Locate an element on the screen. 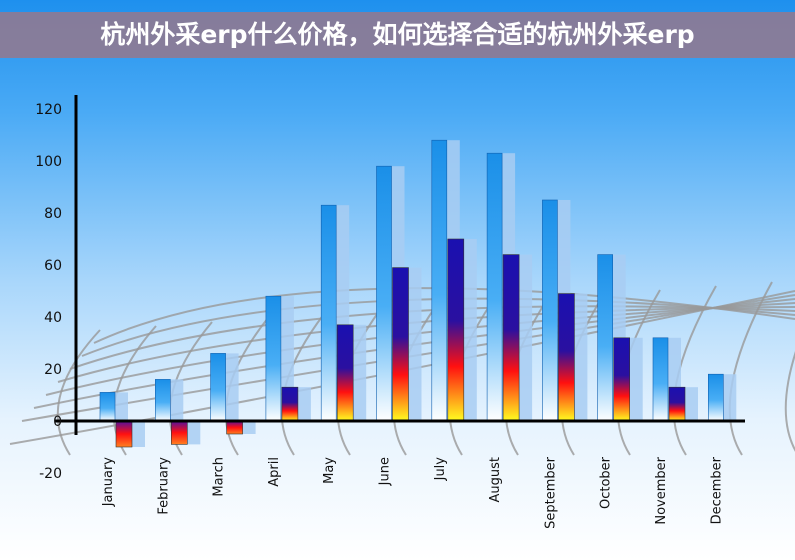 The width and height of the screenshot is (795, 560). bar-series1-february is located at coordinates (163, 400).